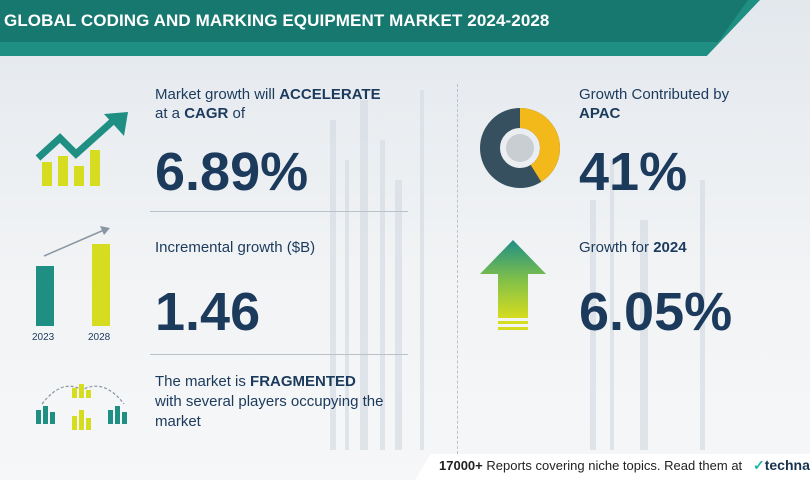 The height and width of the screenshot is (480, 810). What do you see at coordinates (781, 465) in the screenshot?
I see `technavio-logo: ✓technav` at bounding box center [781, 465].